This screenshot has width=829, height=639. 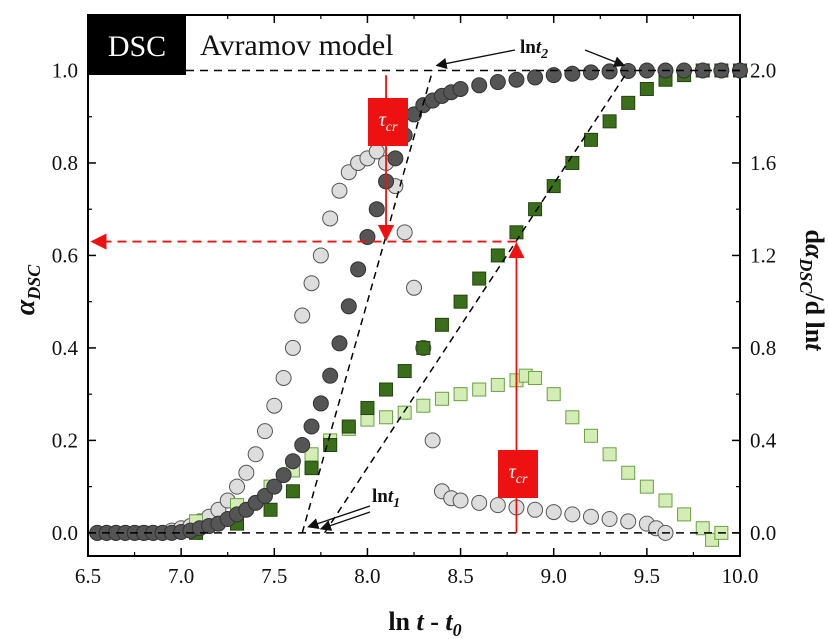 I want to click on y-left-tick-label: 0.8, so click(x=65, y=163).